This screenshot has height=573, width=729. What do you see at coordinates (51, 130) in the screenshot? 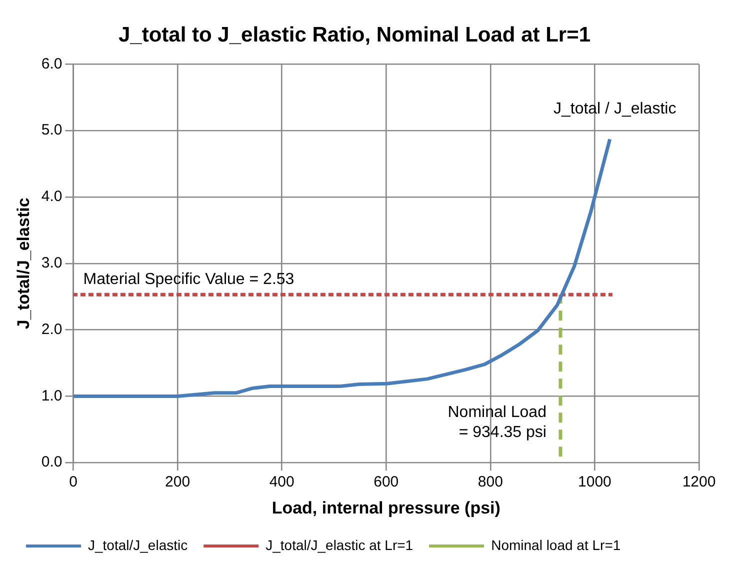
I see `y-tick-label: 5.0` at bounding box center [51, 130].